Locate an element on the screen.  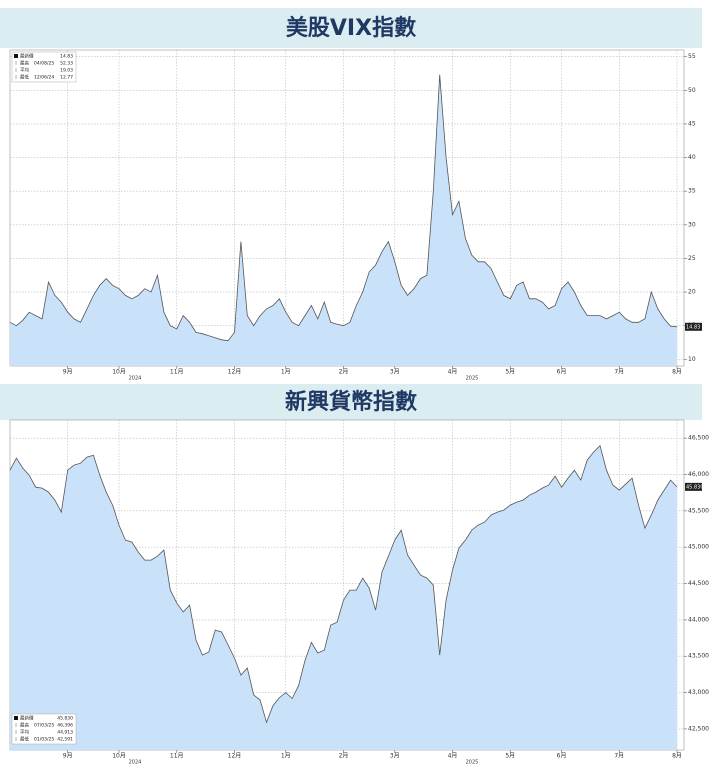
y-tick-label: 20 is located at coordinates (692, 292).